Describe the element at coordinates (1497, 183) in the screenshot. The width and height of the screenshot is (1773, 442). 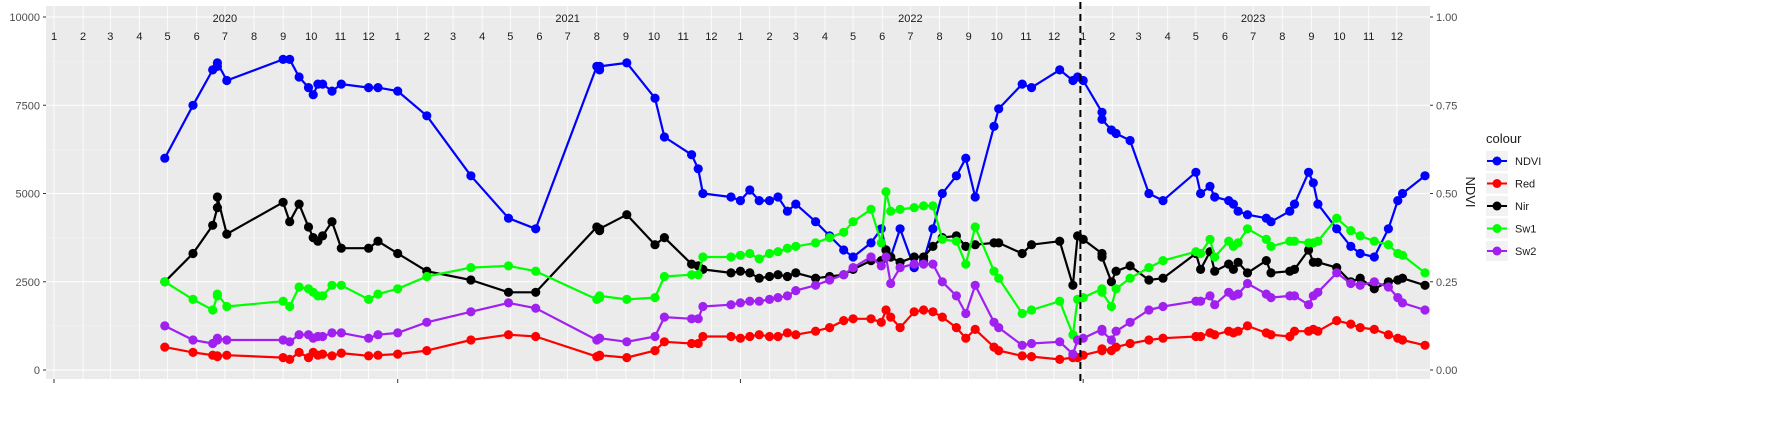
I see `legend-key-point` at that location.